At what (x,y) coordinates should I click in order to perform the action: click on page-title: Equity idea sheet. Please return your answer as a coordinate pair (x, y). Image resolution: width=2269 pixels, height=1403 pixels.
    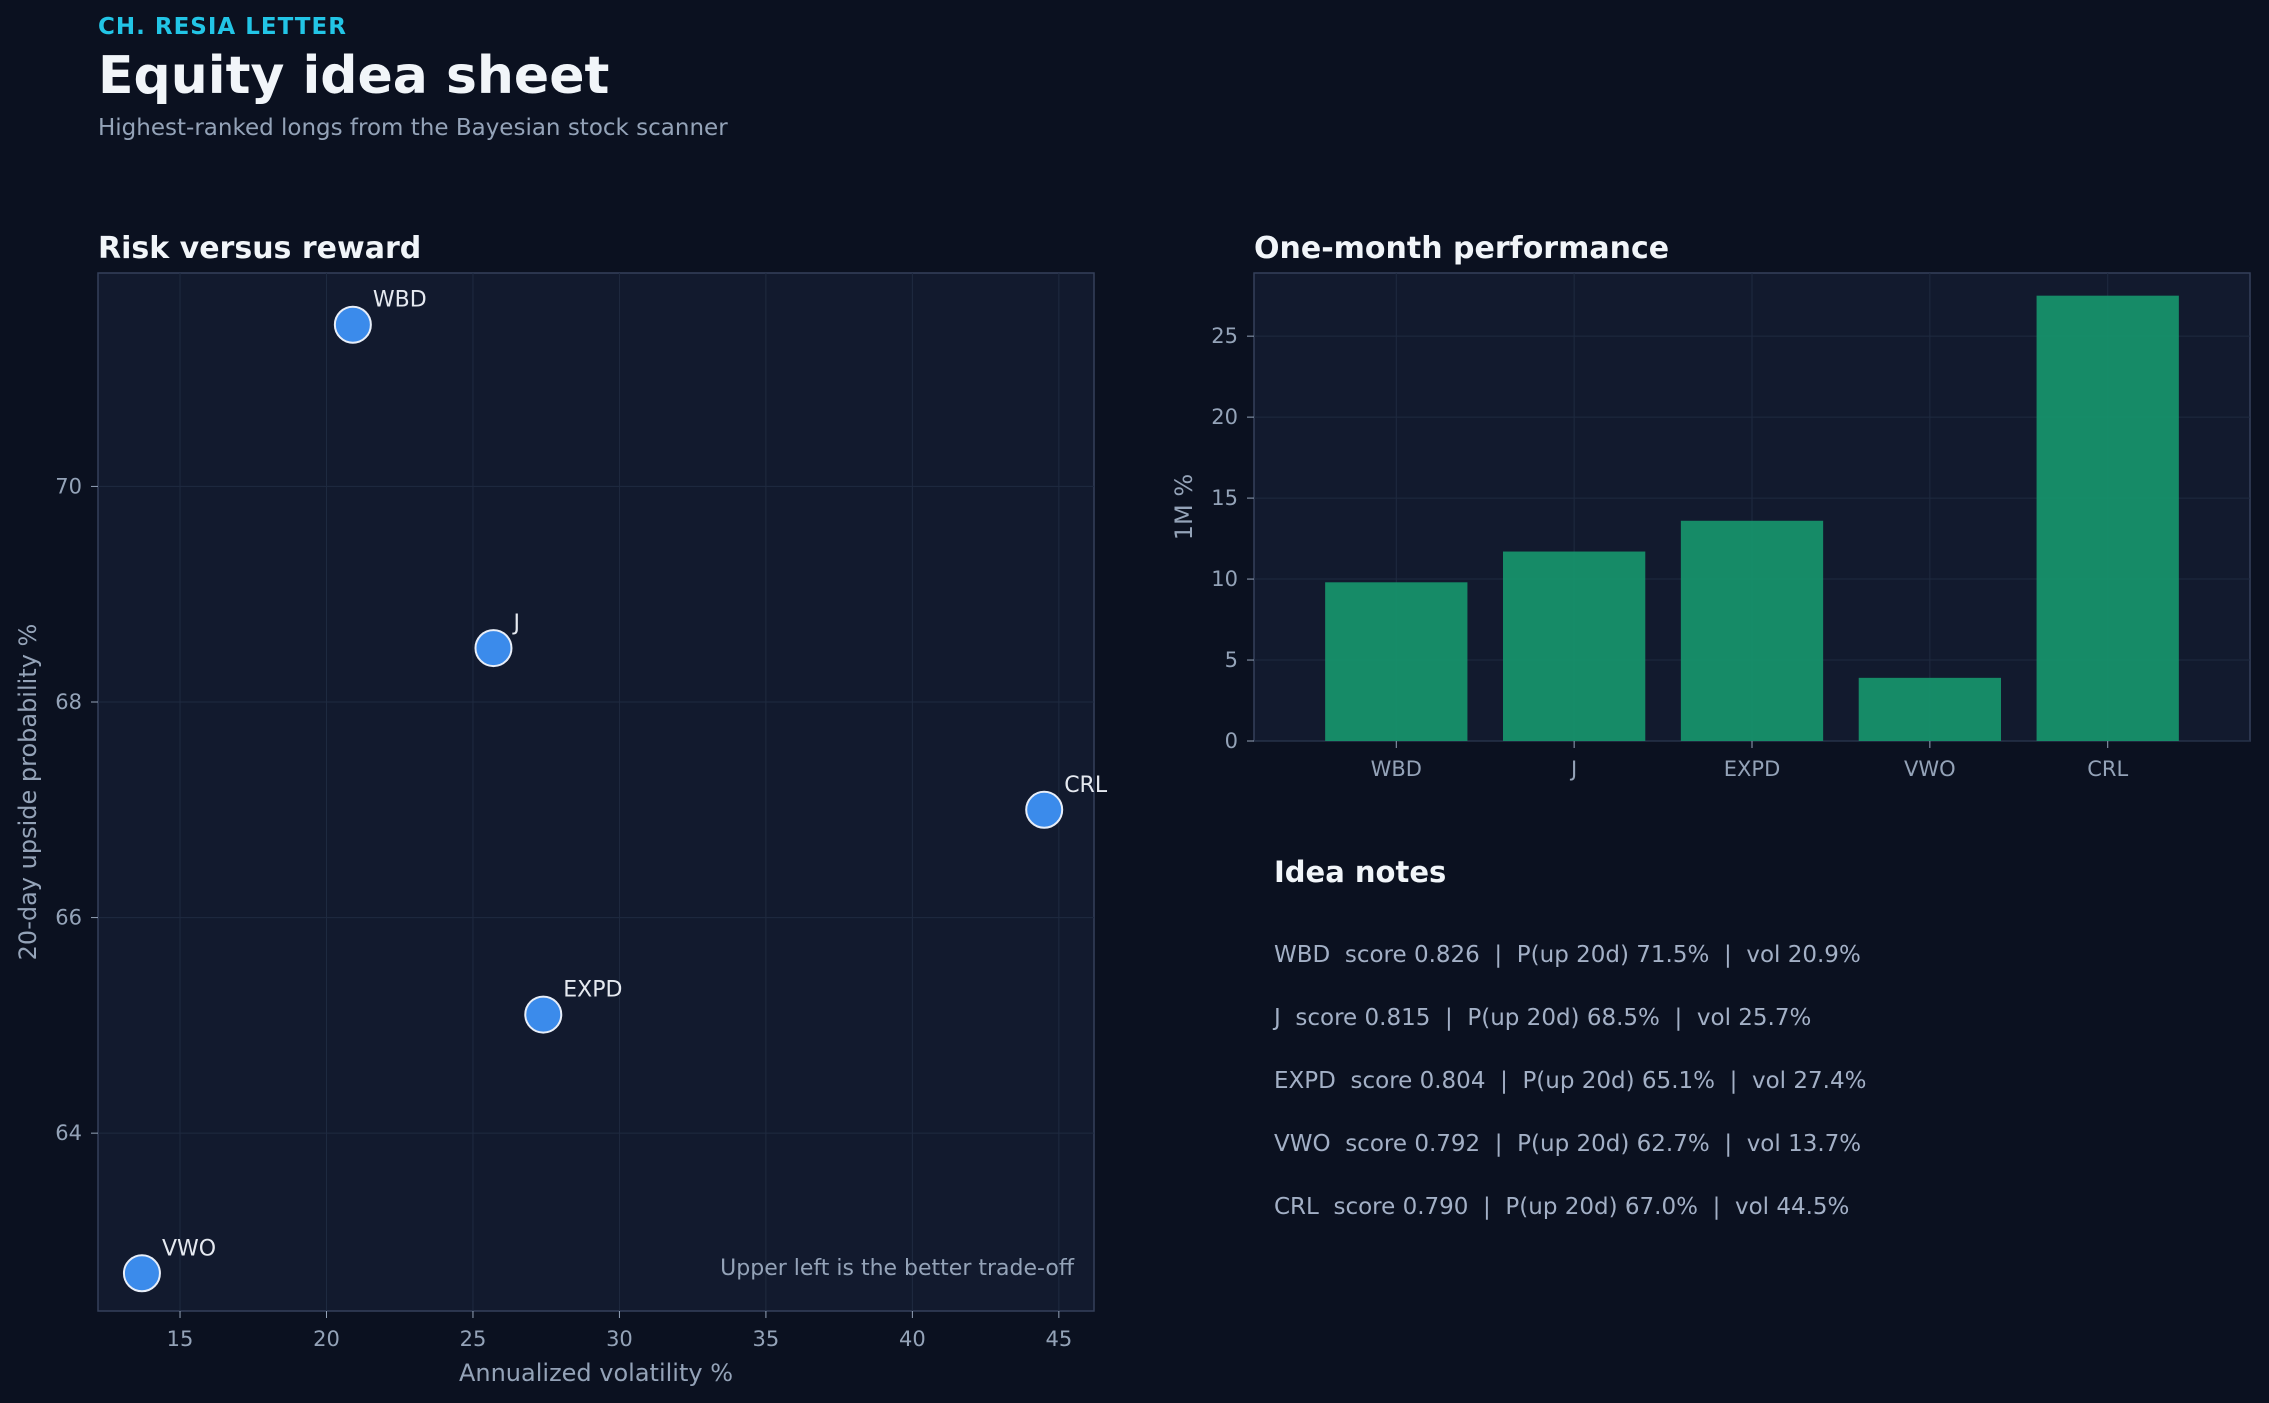
    Looking at the image, I should click on (354, 76).